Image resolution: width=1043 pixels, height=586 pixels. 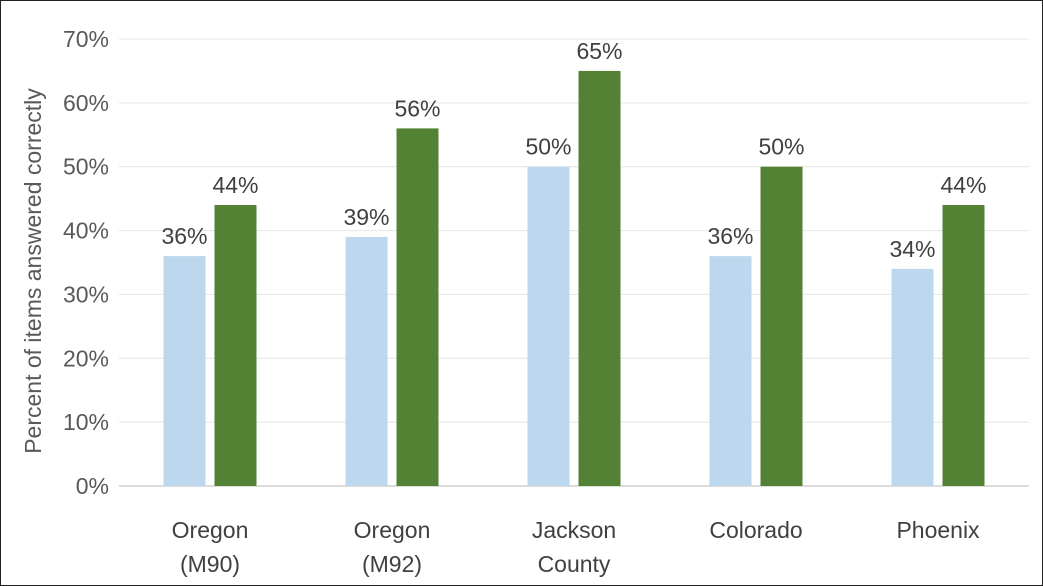 What do you see at coordinates (86, 167) in the screenshot?
I see `y-tick-label: 50%` at bounding box center [86, 167].